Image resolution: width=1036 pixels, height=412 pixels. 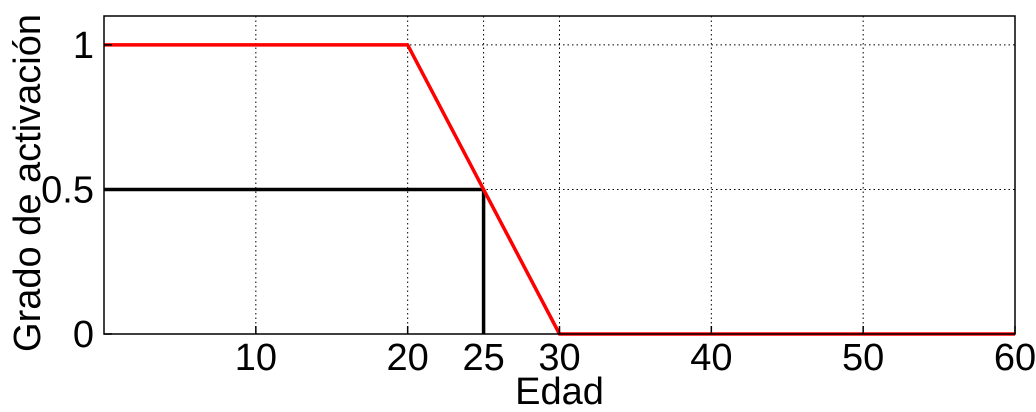 What do you see at coordinates (67, 190) in the screenshot?
I see `y-tick-label: 0.5` at bounding box center [67, 190].